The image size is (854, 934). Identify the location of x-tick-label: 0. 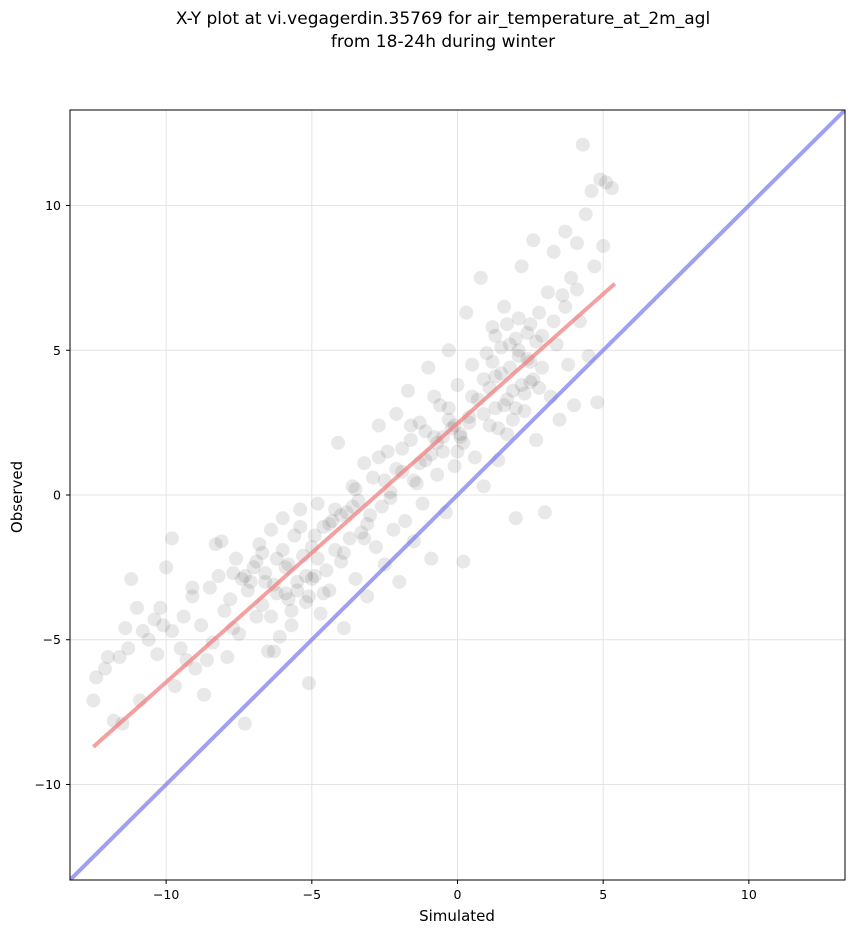
(458, 894).